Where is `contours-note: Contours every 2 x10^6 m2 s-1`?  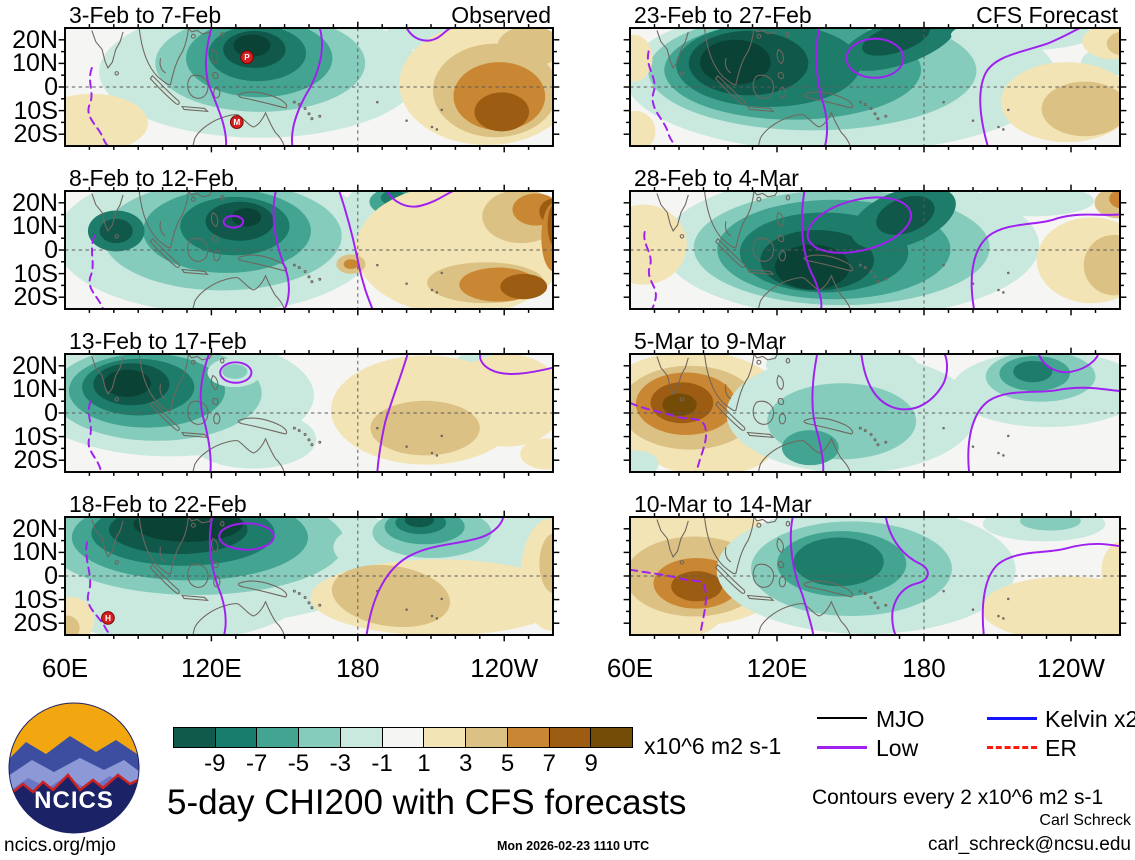 contours-note: Contours every 2 x10^6 m2 s-1 is located at coordinates (958, 797).